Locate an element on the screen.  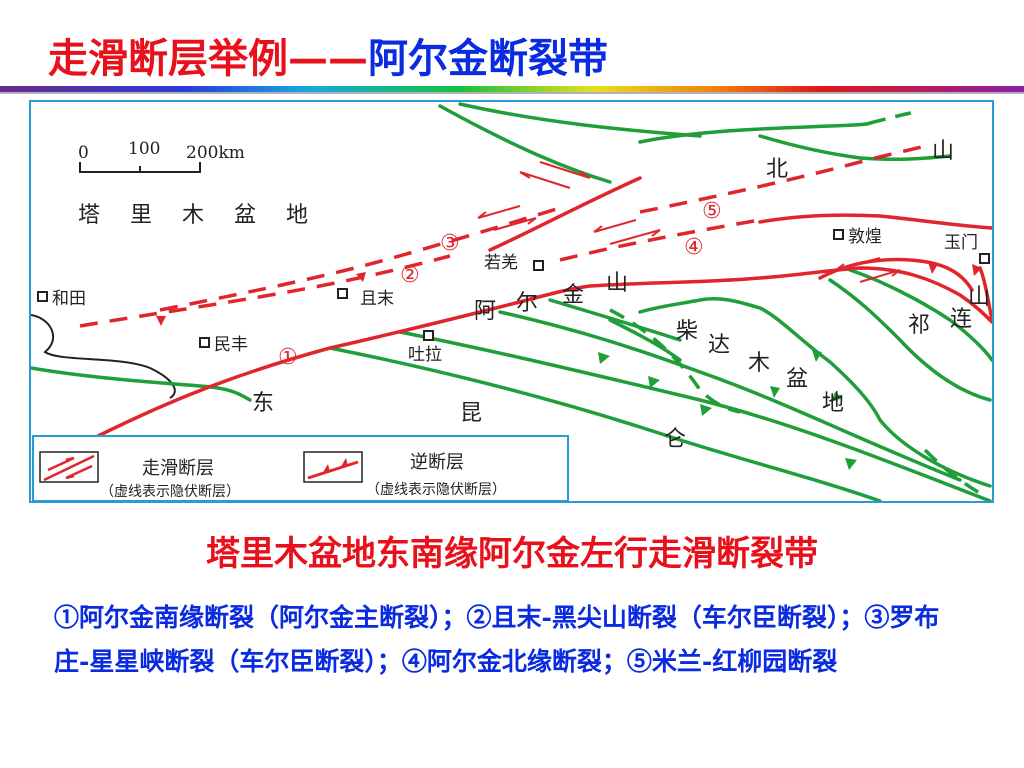
scale-label-100: 100 is located at coordinates (144, 149).